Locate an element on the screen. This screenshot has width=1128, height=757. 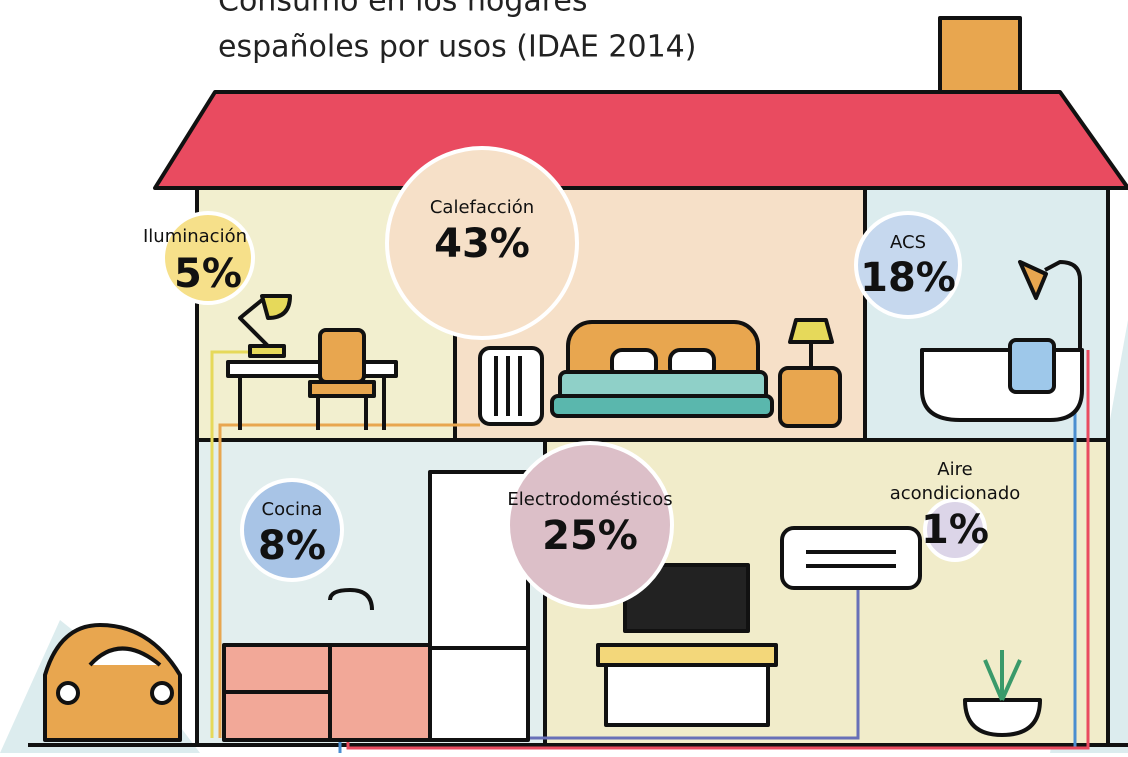
bubble-label: Iluminación is located at coordinates (195, 236).